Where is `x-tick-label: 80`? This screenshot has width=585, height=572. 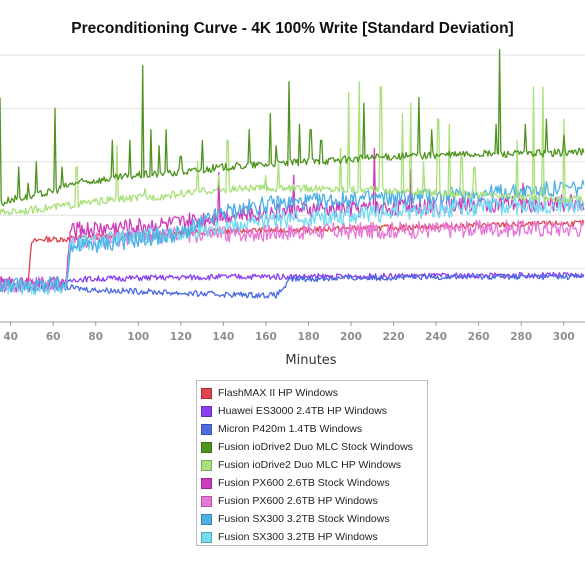 x-tick-label: 80 is located at coordinates (95, 337).